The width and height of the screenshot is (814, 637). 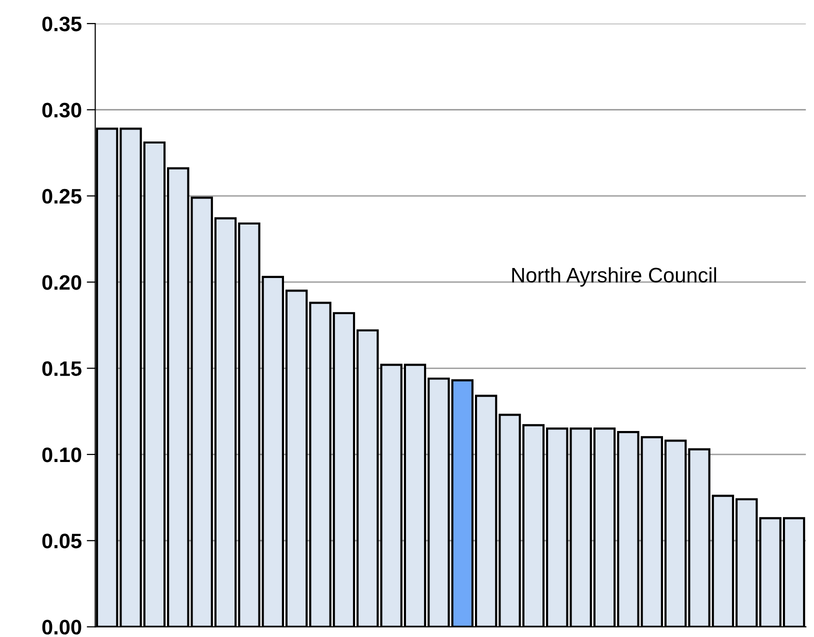 I want to click on y-tick-label: 0.00, so click(x=62, y=627).